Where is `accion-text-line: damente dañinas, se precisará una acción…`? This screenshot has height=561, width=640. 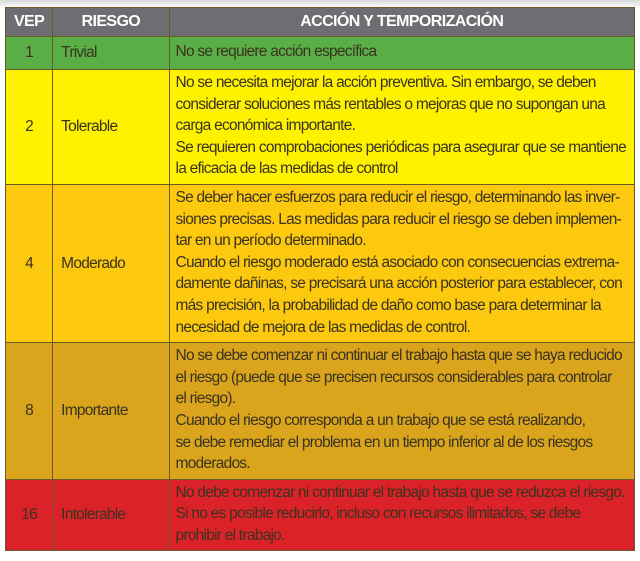
accion-text-line: damente dañinas, se precisará una acción… is located at coordinates (399, 284).